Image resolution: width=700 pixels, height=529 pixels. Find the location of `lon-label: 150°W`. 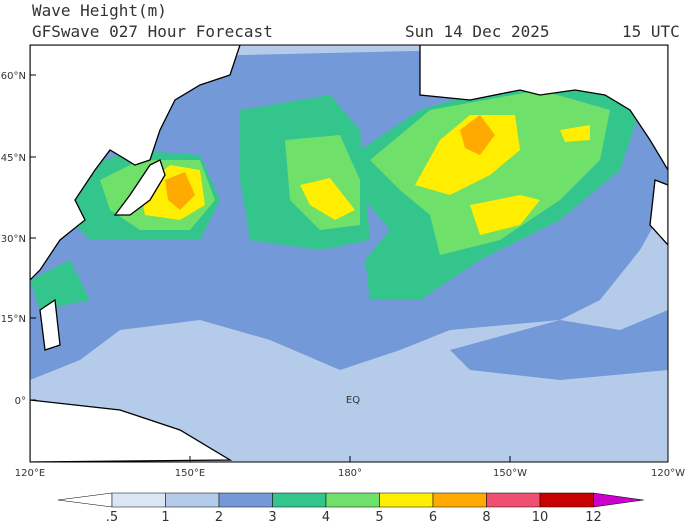

lon-label: 150°W is located at coordinates (510, 473).